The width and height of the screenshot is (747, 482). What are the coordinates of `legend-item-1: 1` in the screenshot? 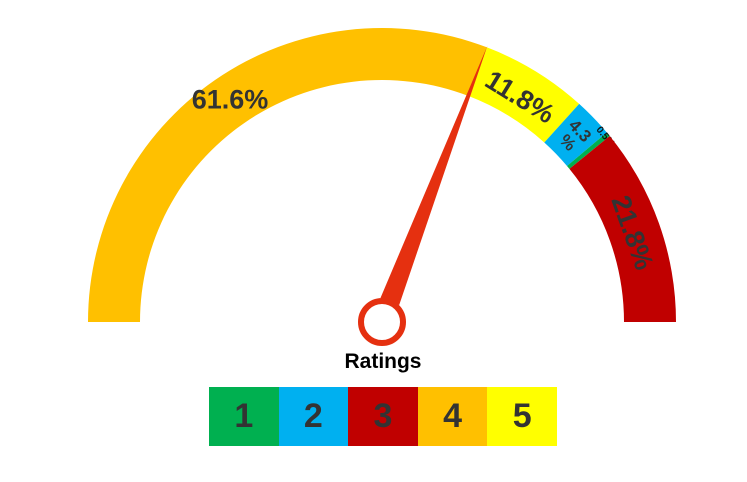 It's located at (244, 416).